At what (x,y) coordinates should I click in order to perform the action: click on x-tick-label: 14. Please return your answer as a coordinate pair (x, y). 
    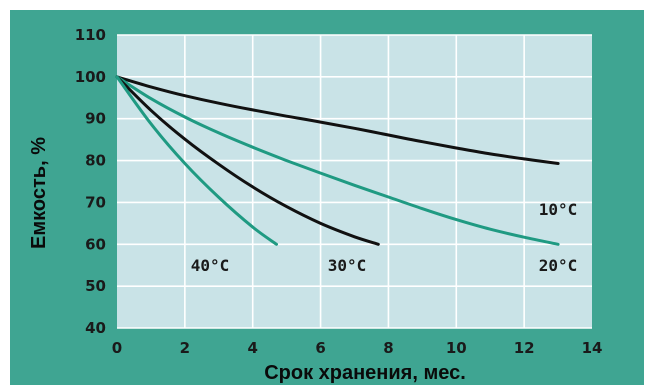
    Looking at the image, I should click on (592, 348).